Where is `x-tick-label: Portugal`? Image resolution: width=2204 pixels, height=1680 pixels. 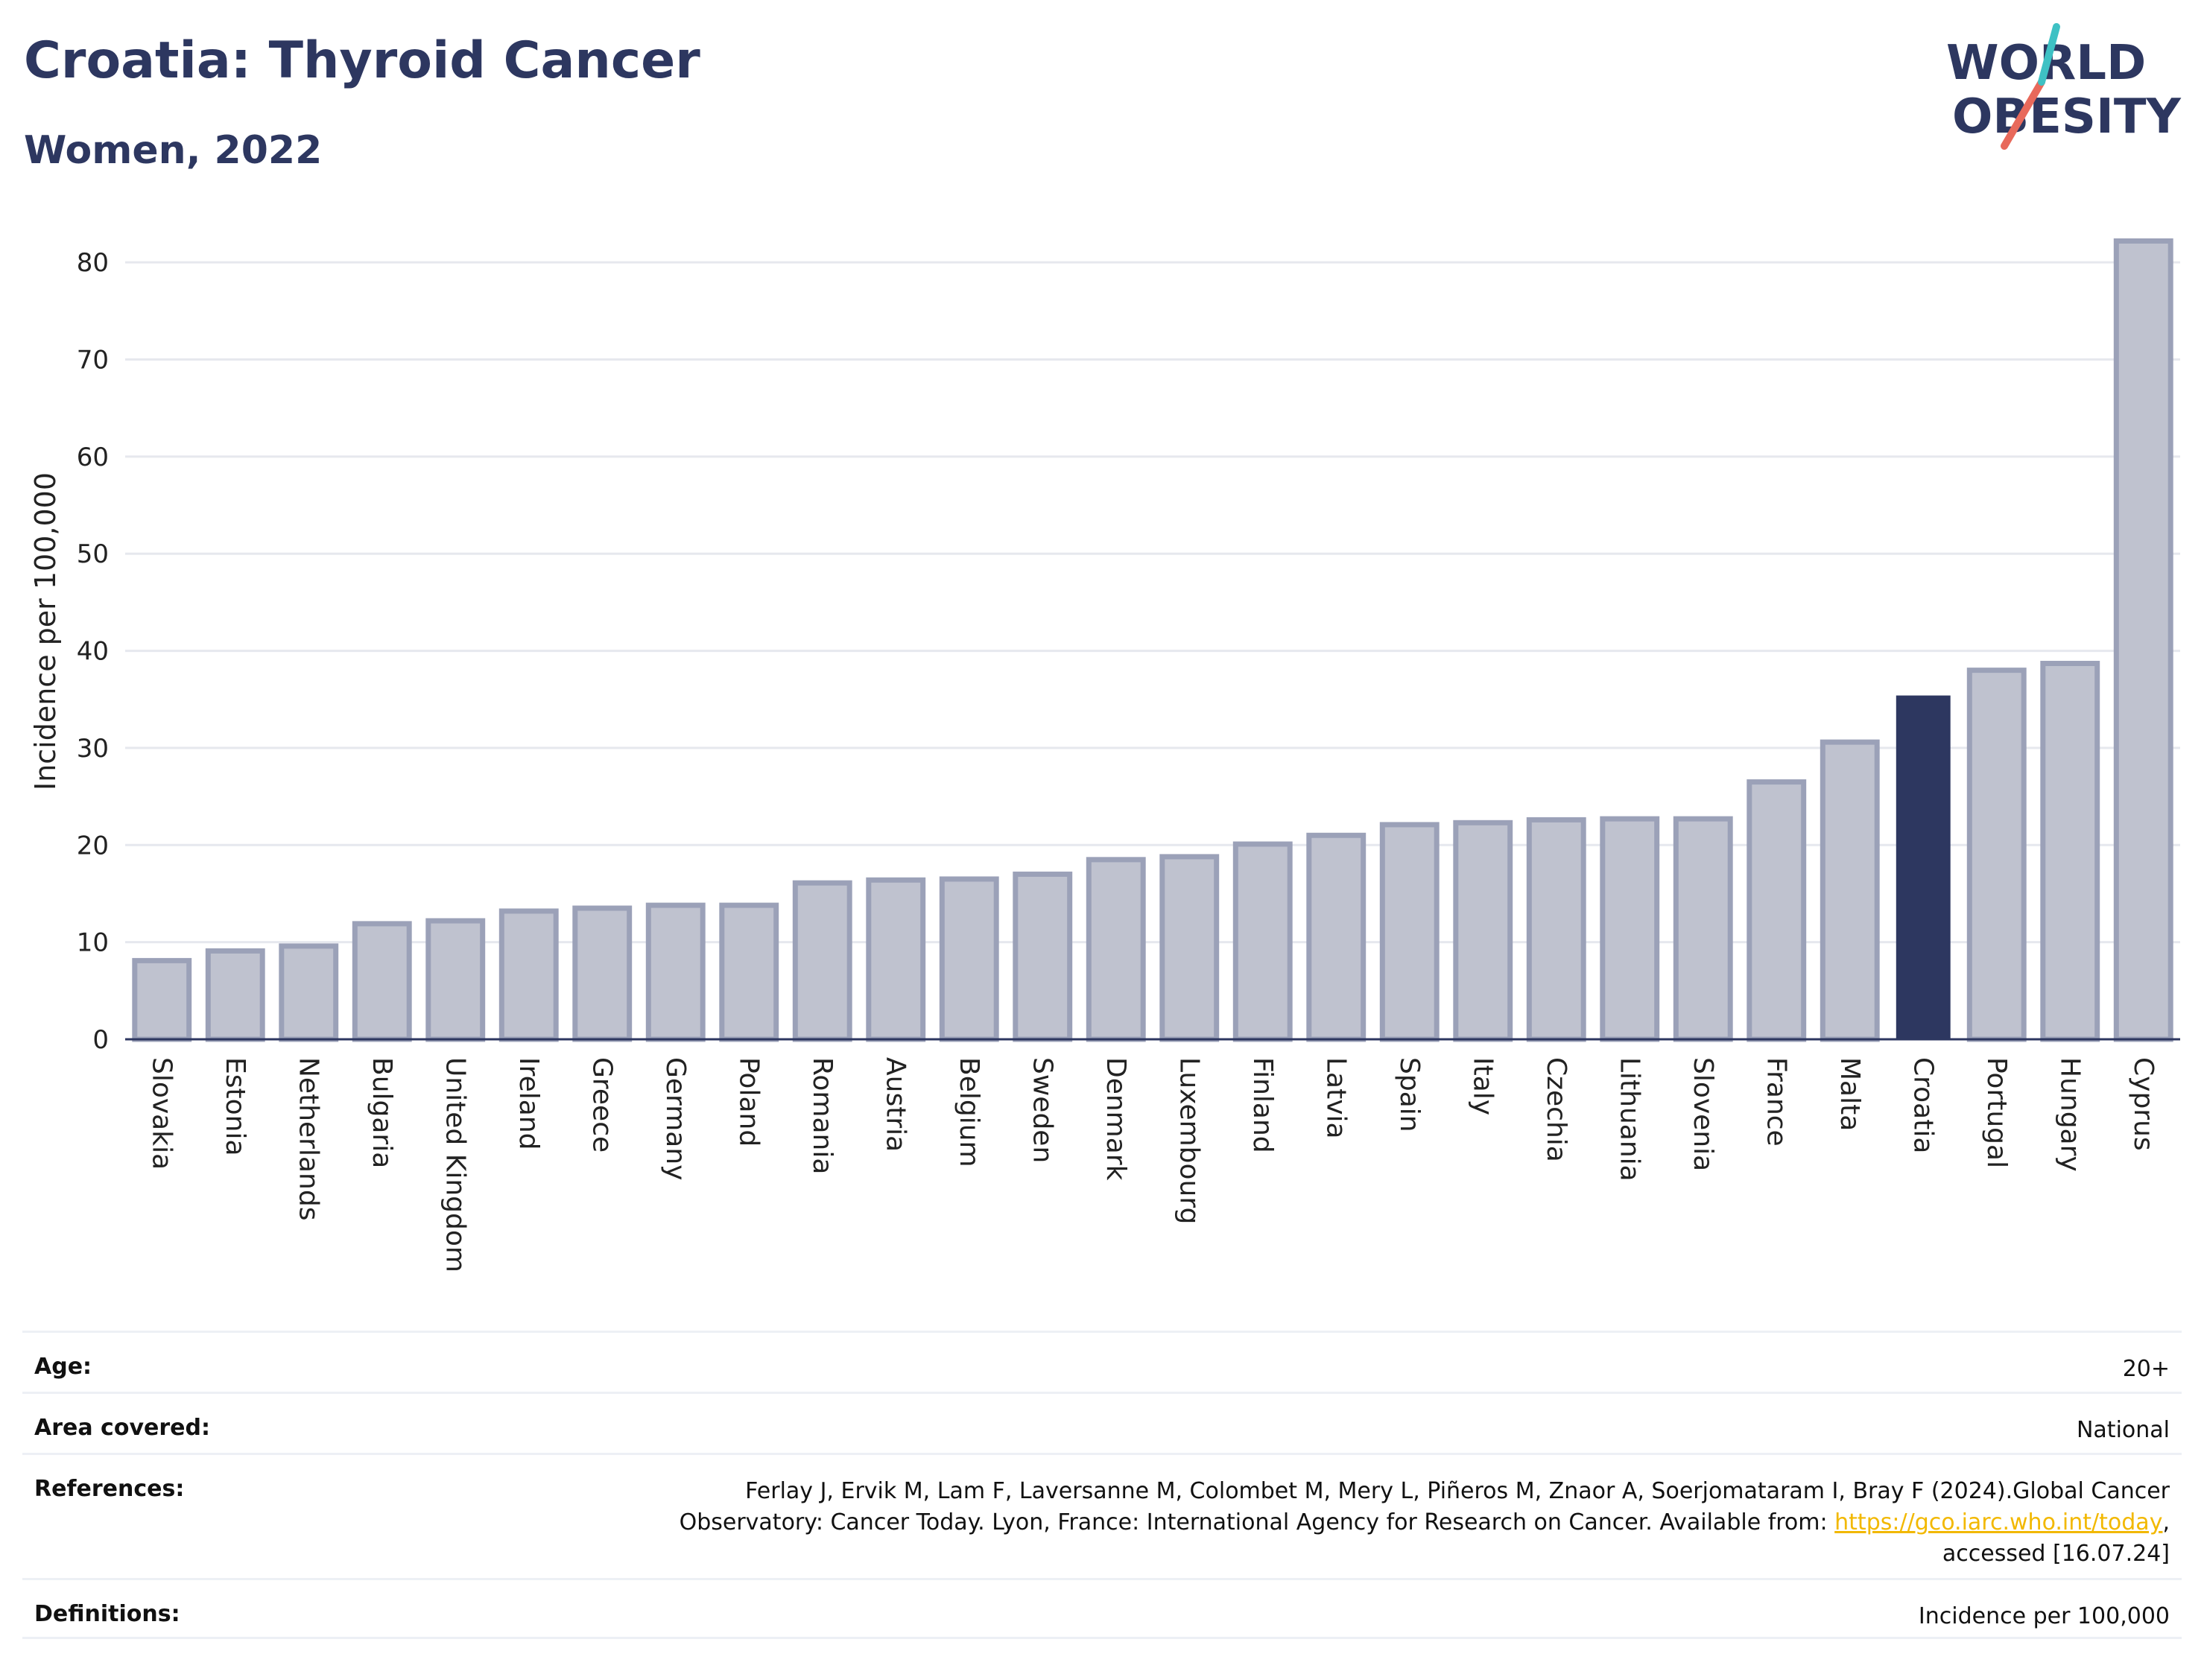 x-tick-label: Portugal is located at coordinates (1996, 1112).